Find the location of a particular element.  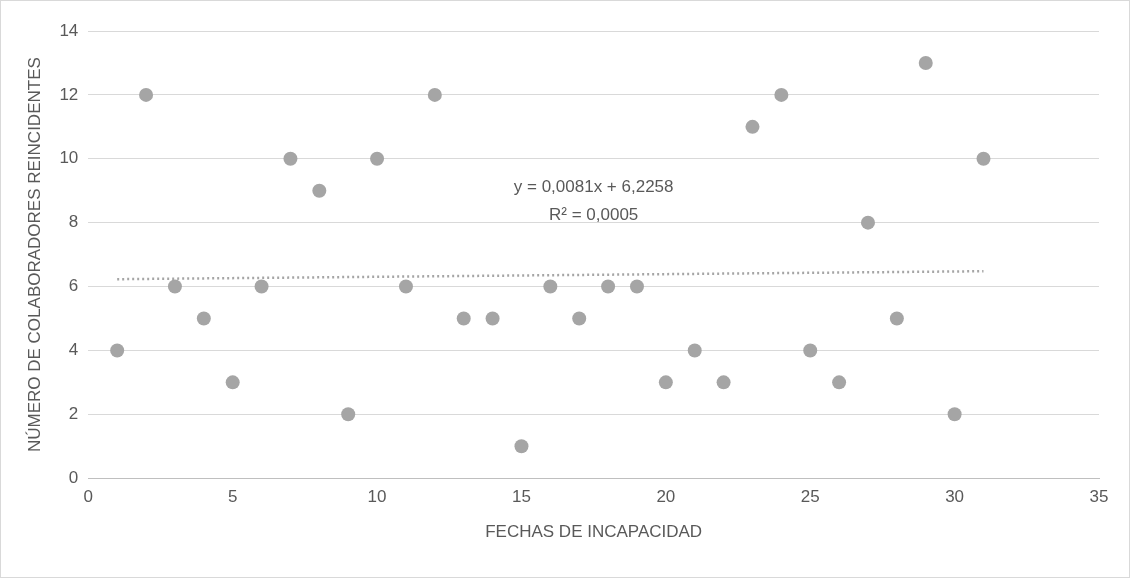

y-tick-label: 10 is located at coordinates (69, 158).